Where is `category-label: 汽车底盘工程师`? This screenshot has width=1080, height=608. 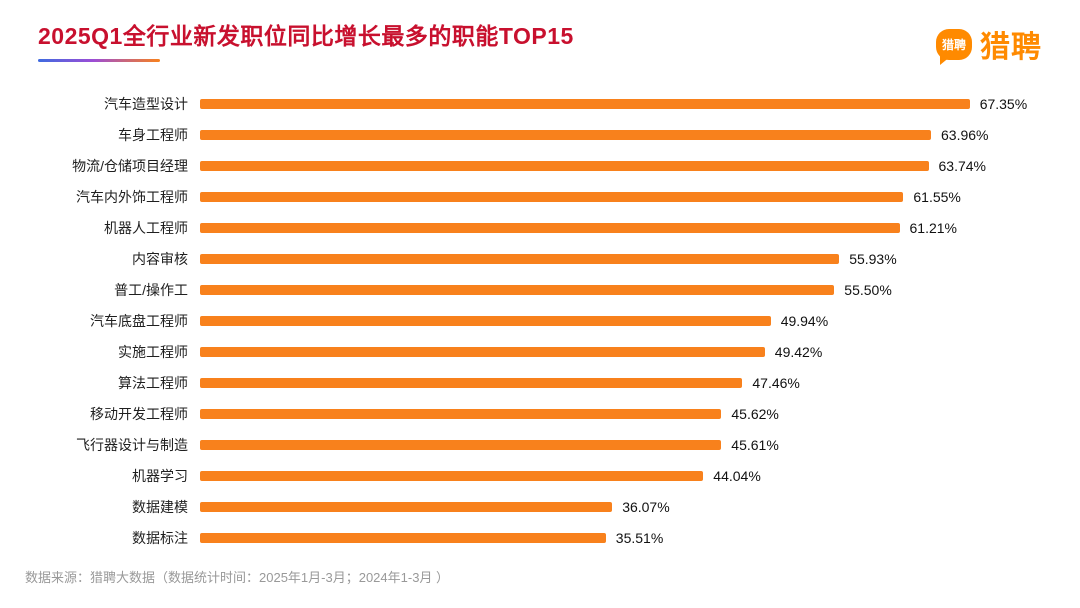 category-label: 汽车底盘工程师 is located at coordinates (139, 320).